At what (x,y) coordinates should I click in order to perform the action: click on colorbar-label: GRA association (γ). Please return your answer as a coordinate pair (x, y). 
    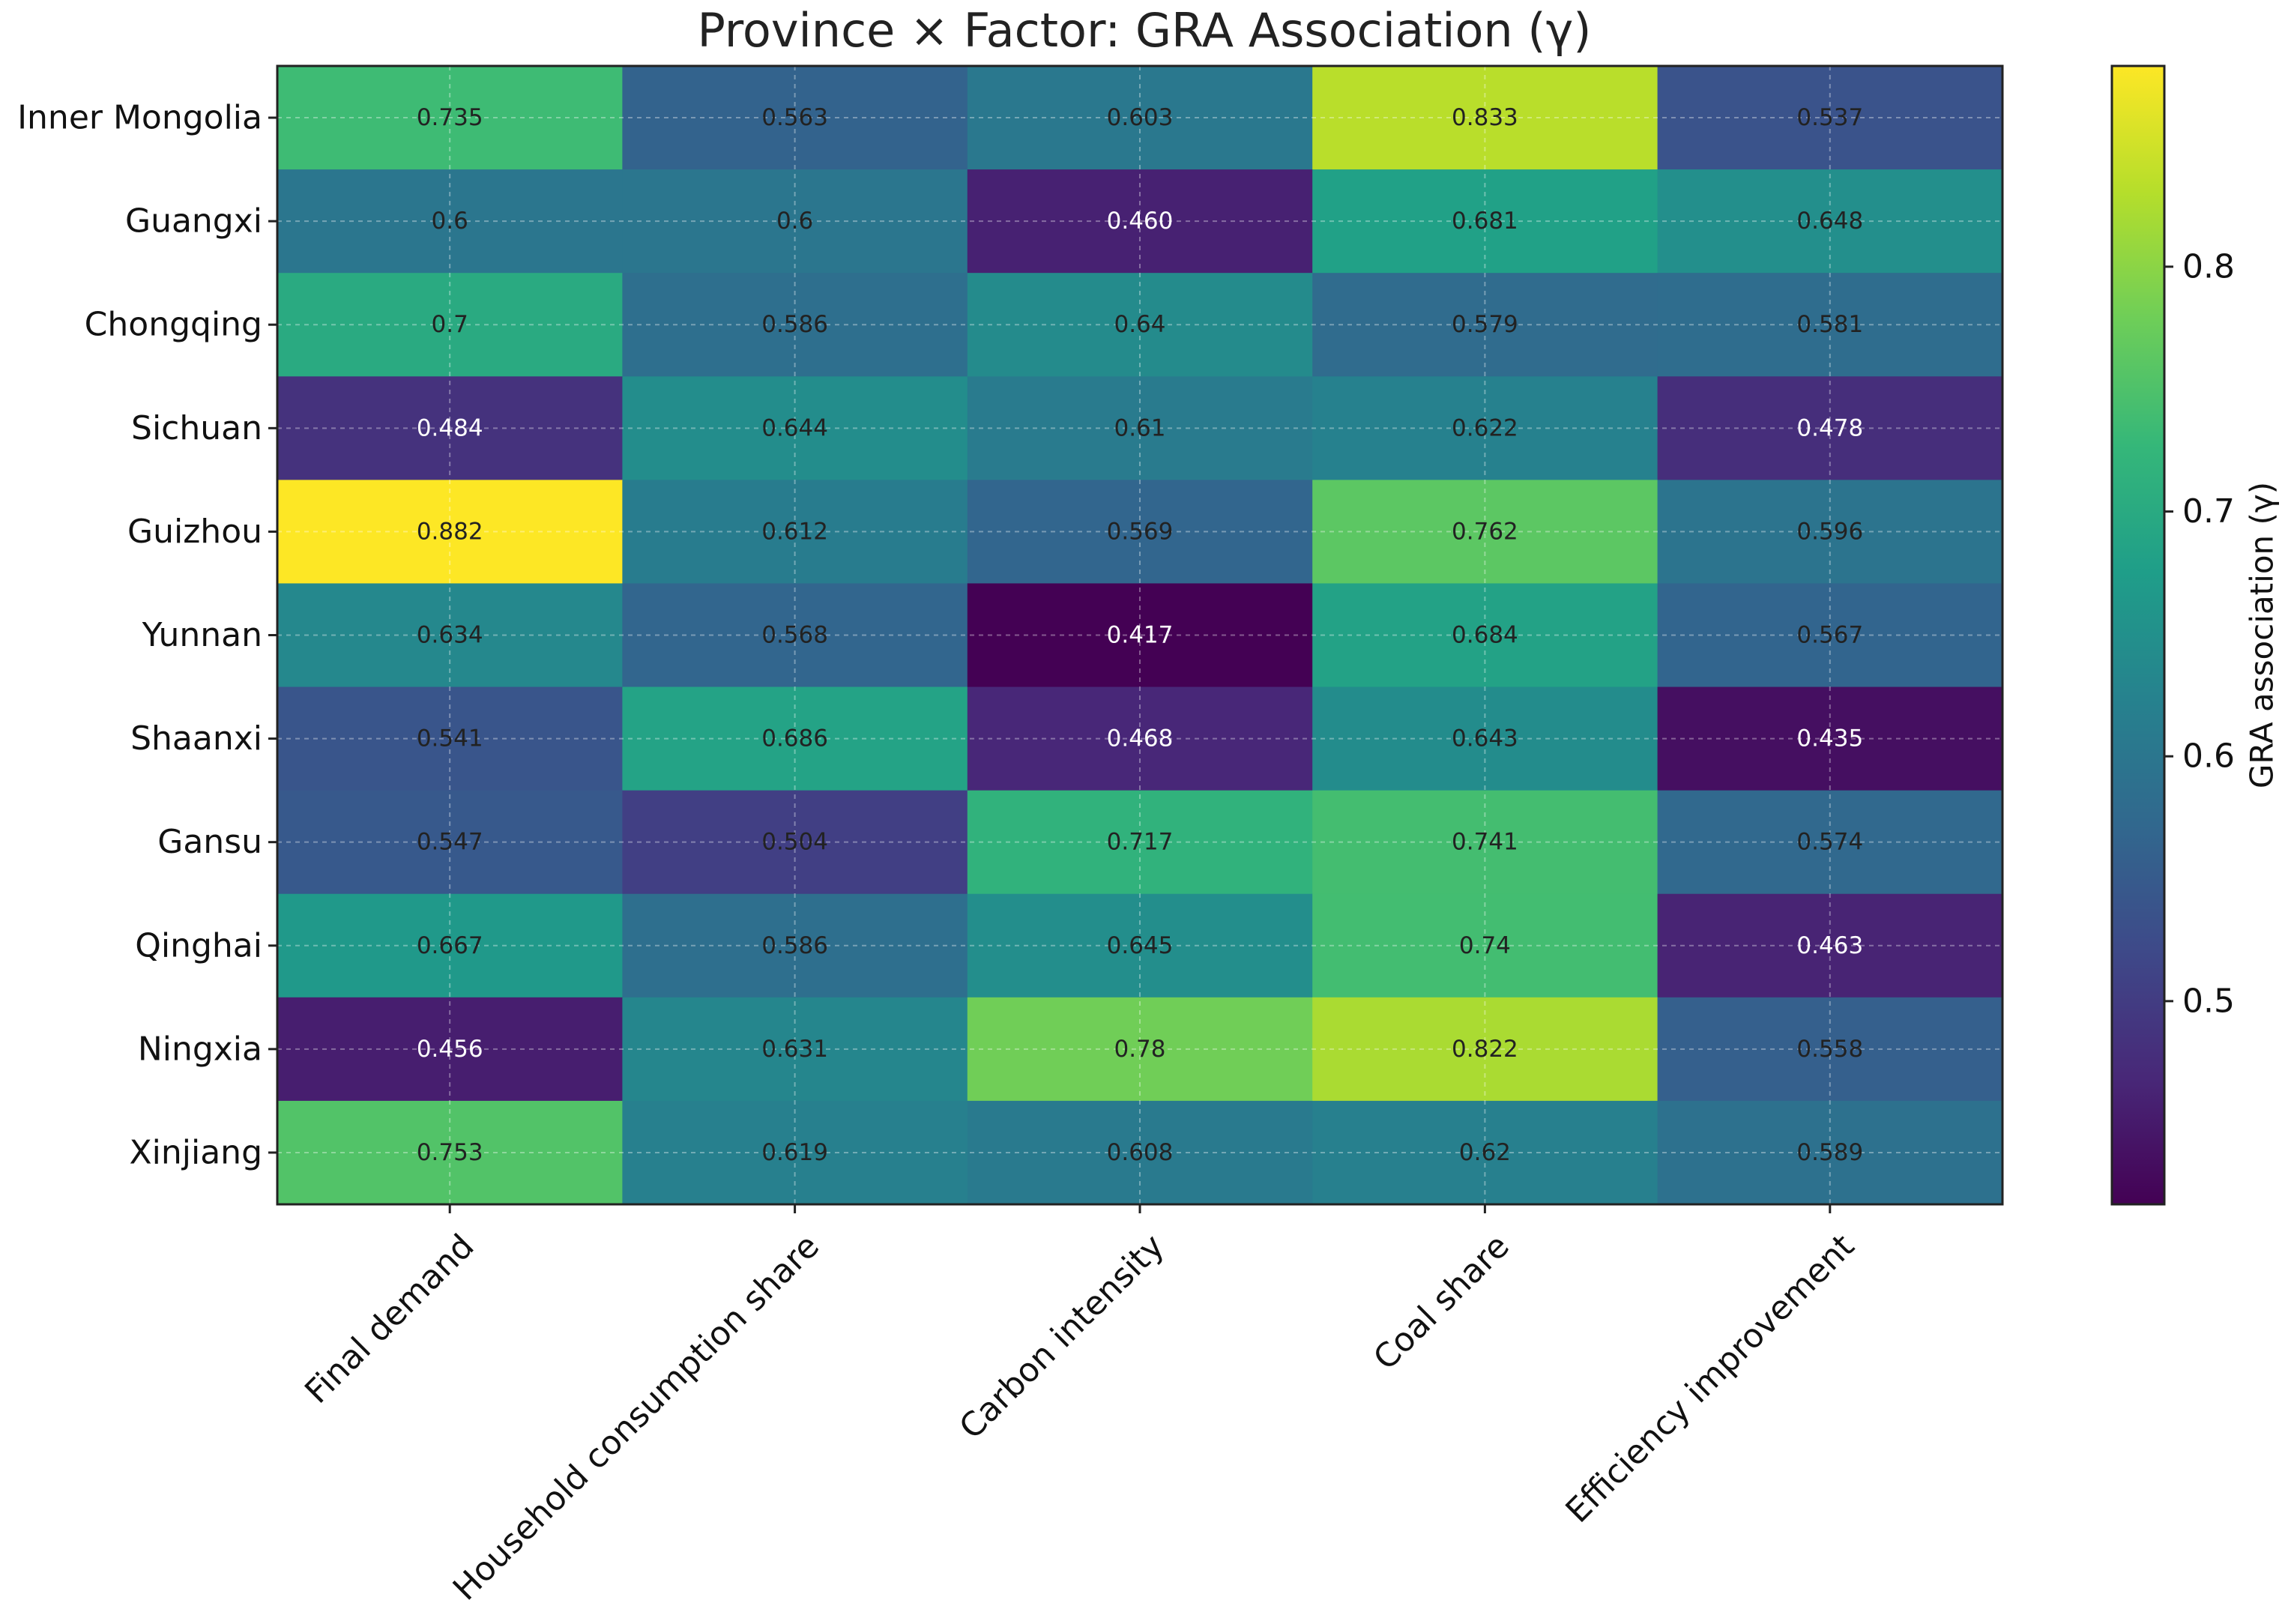
    Looking at the image, I should click on (2262, 635).